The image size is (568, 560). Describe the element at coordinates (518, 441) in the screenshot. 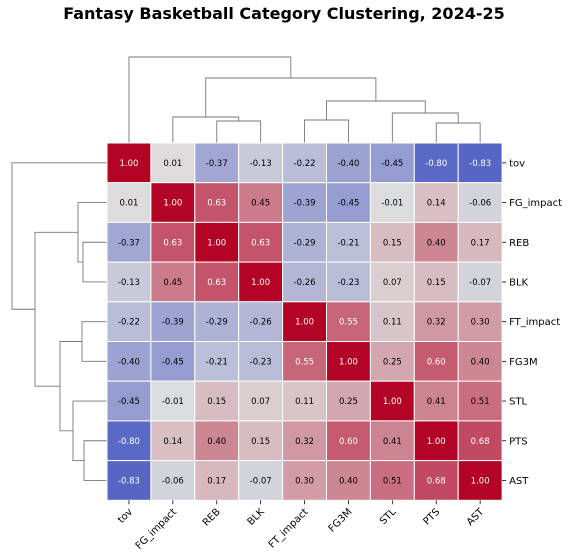

I see `row-tick-label: PTS` at that location.